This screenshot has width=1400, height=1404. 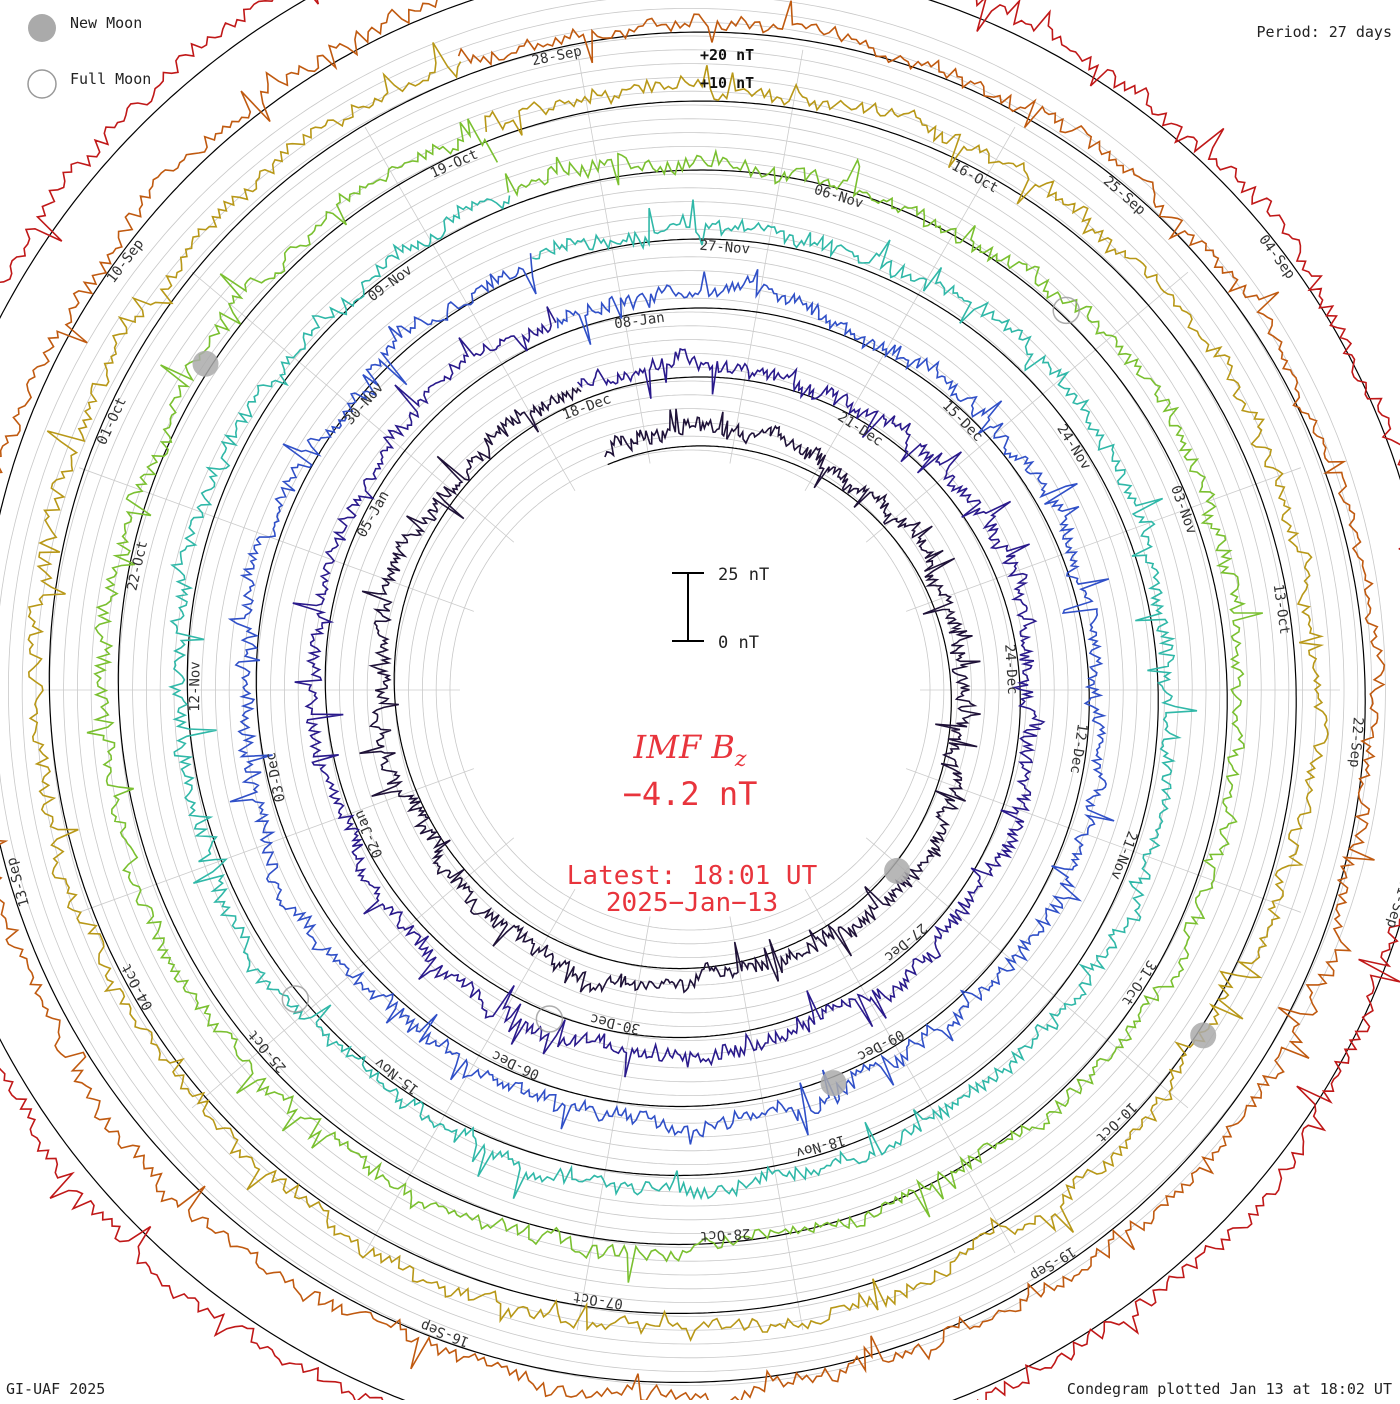 What do you see at coordinates (1010, 670) in the screenshot?
I see `date-label: 24-Dec` at bounding box center [1010, 670].